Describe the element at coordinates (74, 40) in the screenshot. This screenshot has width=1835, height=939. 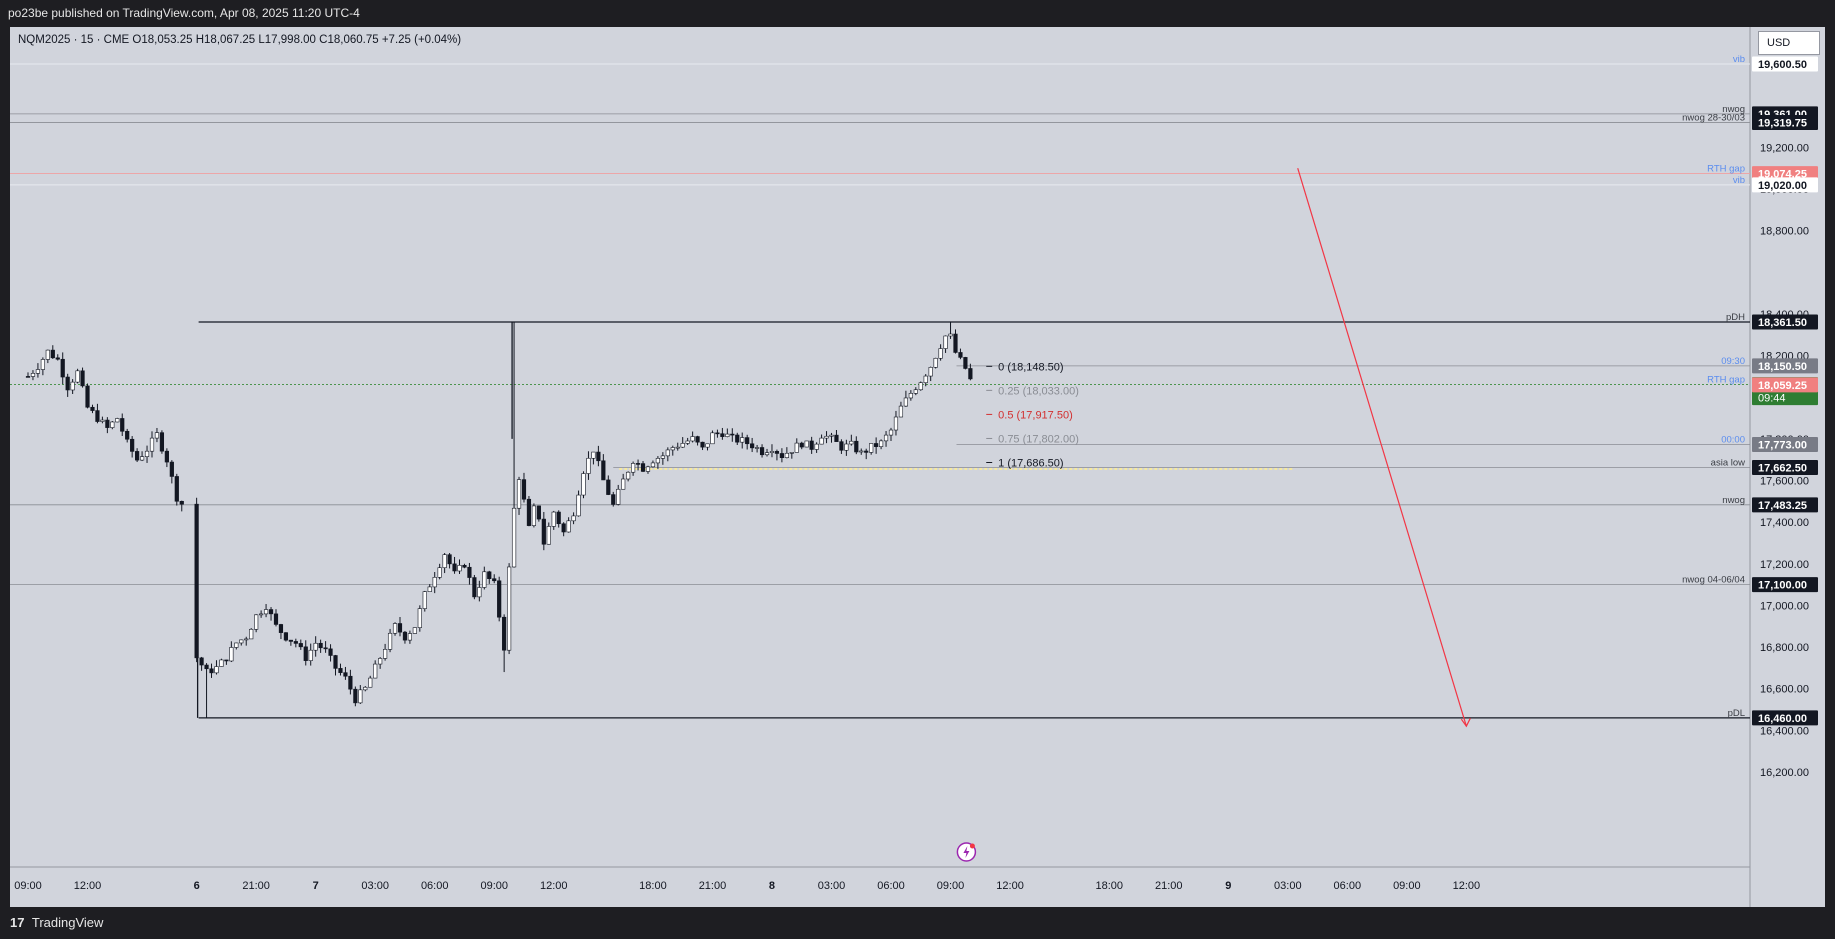
I see `legend-symbol: NQM2025 · 15 · CME` at that location.